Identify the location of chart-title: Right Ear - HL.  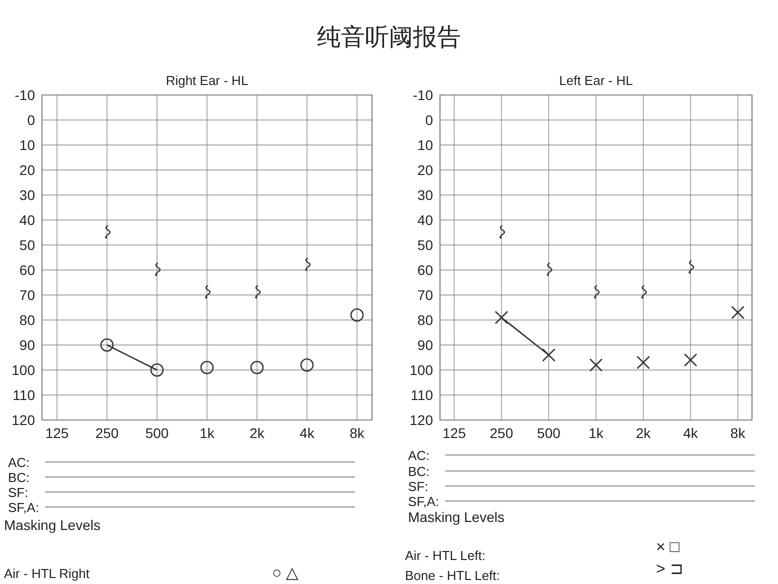
(207, 80).